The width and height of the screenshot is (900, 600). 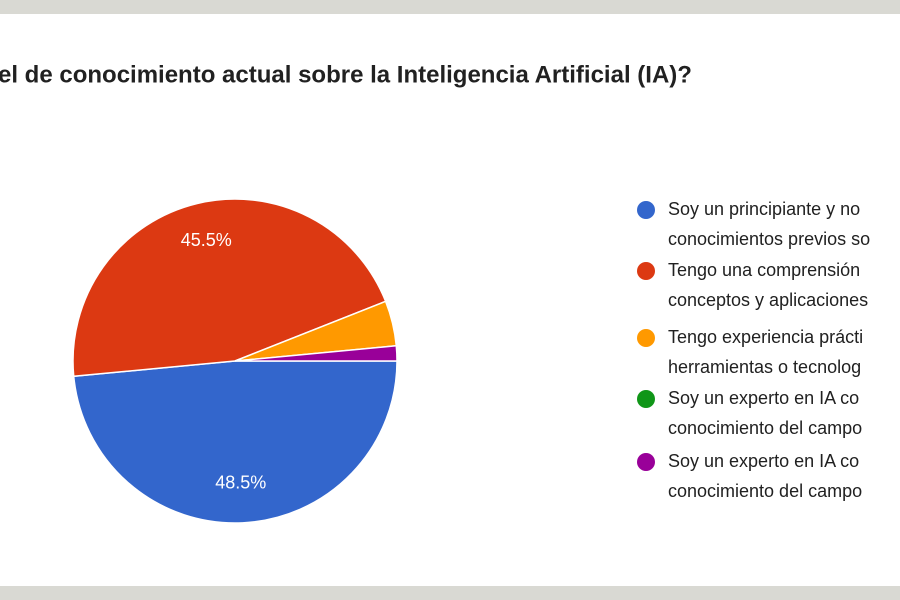 What do you see at coordinates (450, 593) in the screenshot?
I see `bottom-bar` at bounding box center [450, 593].